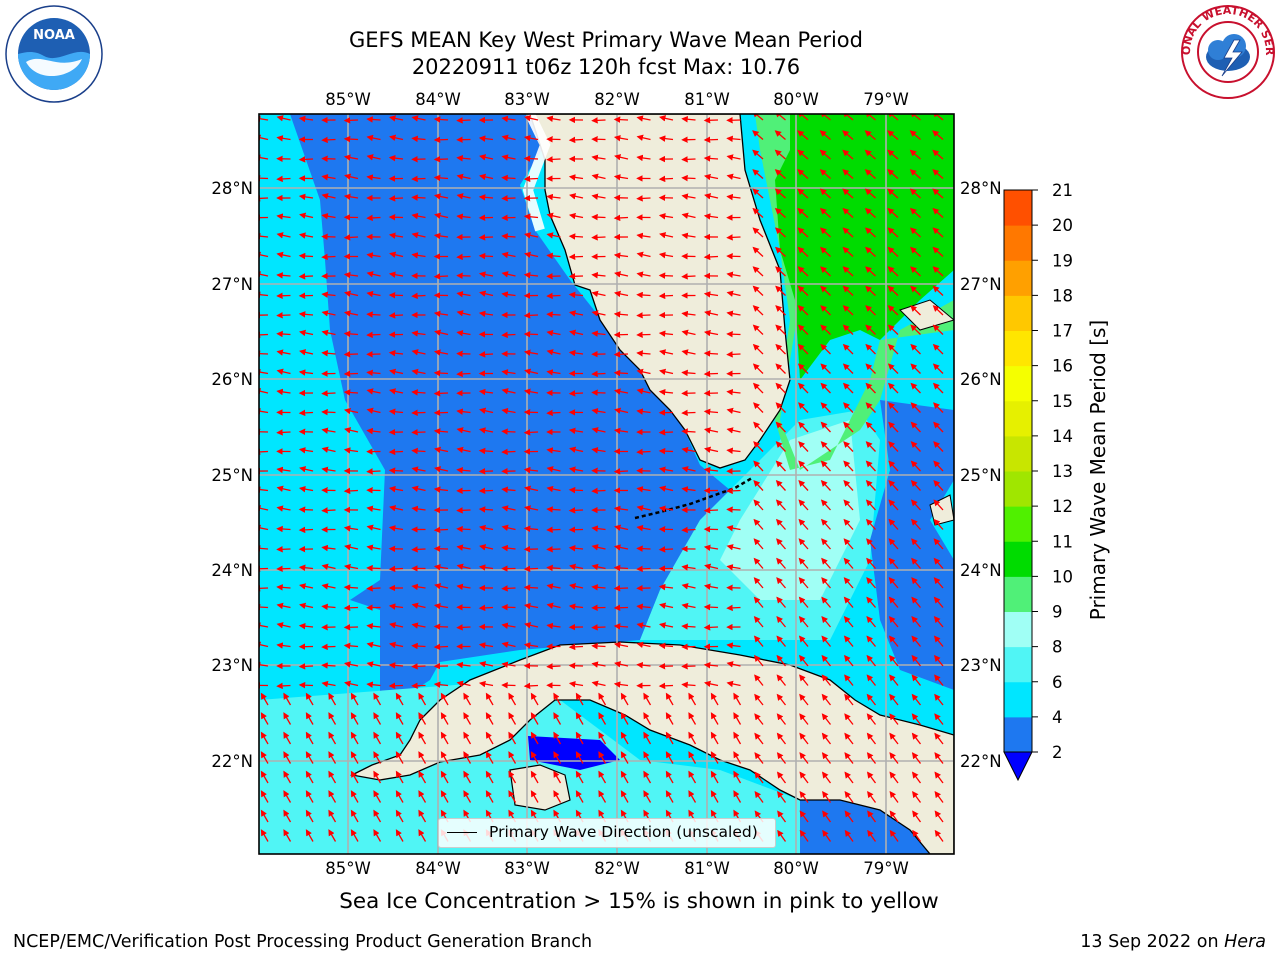  I want to click on lon-label-bottom: 82°W, so click(617, 868).